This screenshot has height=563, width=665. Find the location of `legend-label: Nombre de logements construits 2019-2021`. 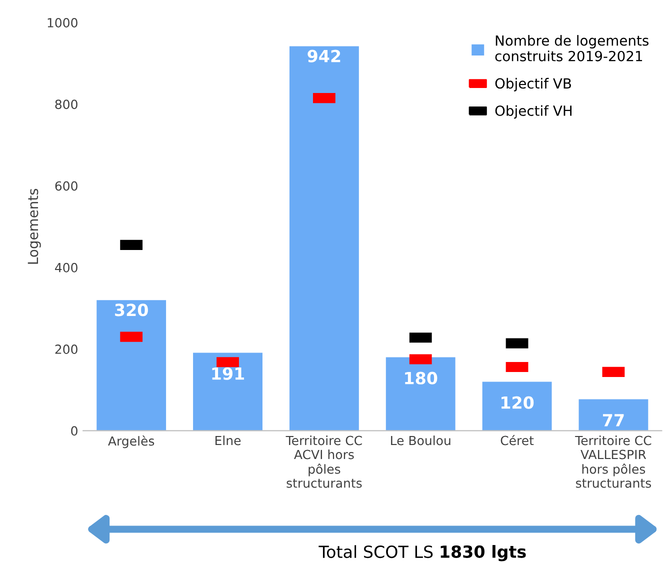

legend-label: Nombre de logements construits 2019-2021 is located at coordinates (571, 48).